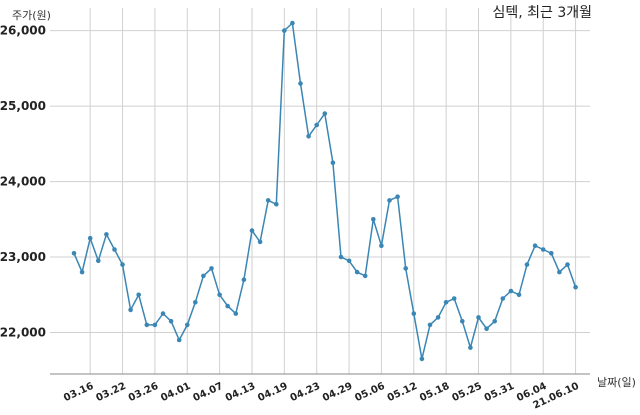 This screenshot has height=415, width=640. I want to click on x-tick-label: 05.25, so click(466, 392).